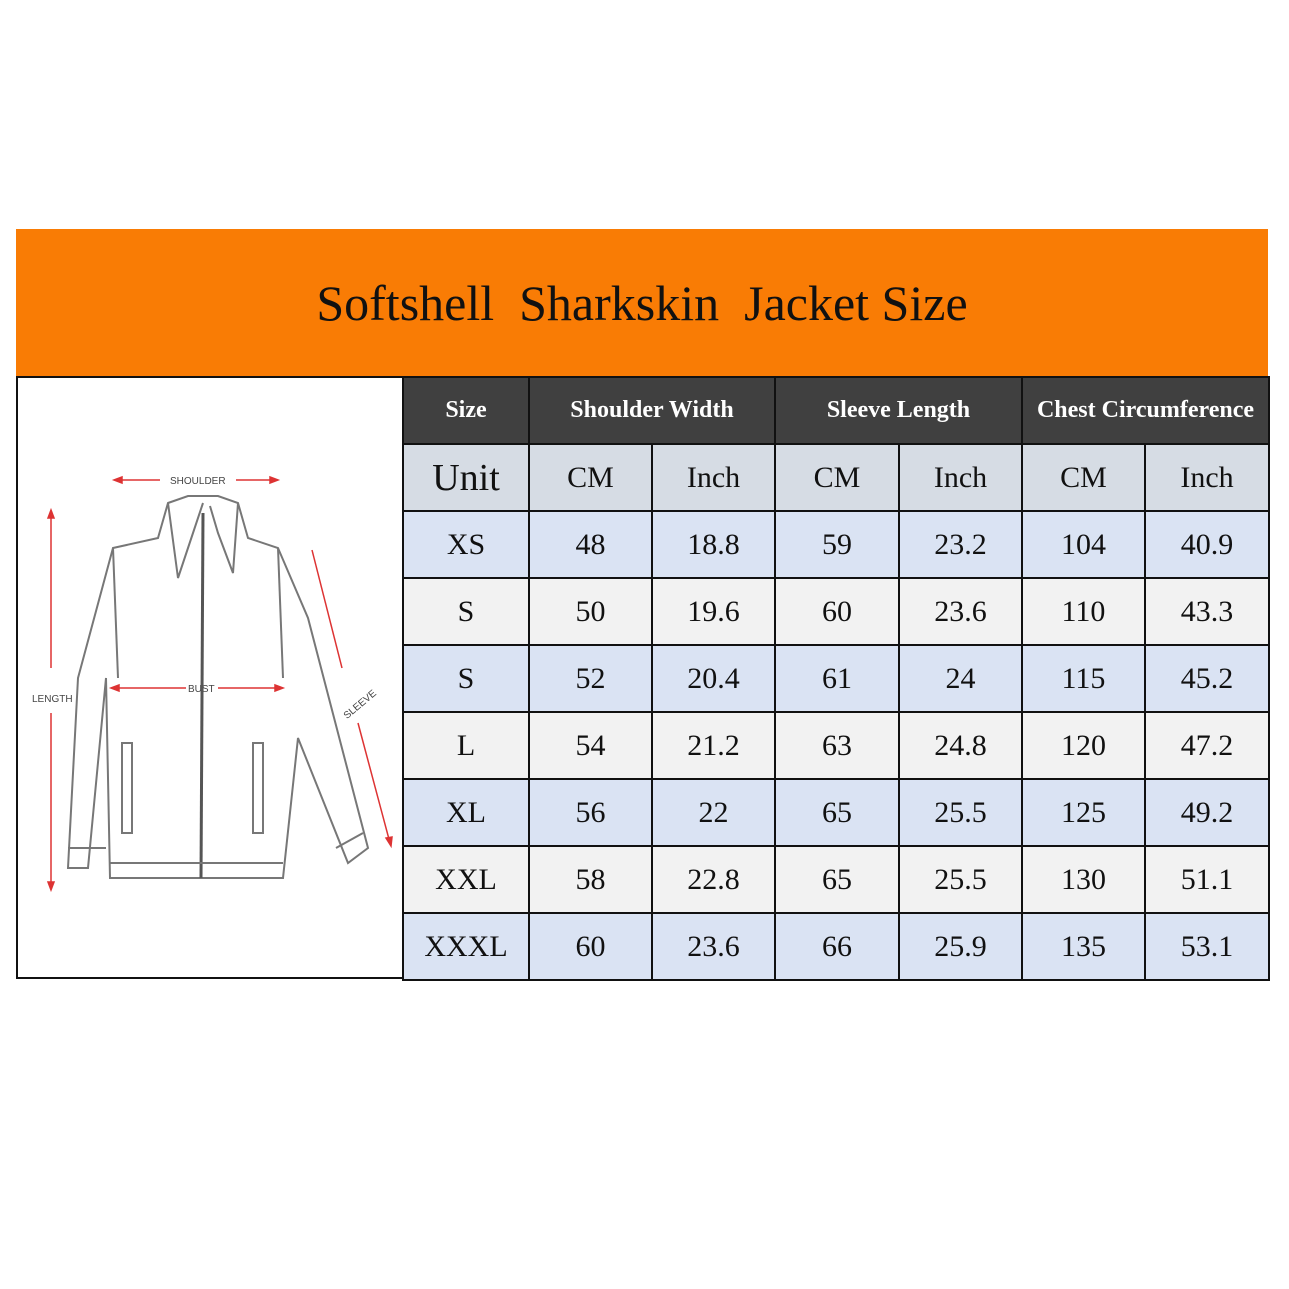 The height and width of the screenshot is (1289, 1289). Describe the element at coordinates (590, 879) in the screenshot. I see `value-cell: 58` at that location.